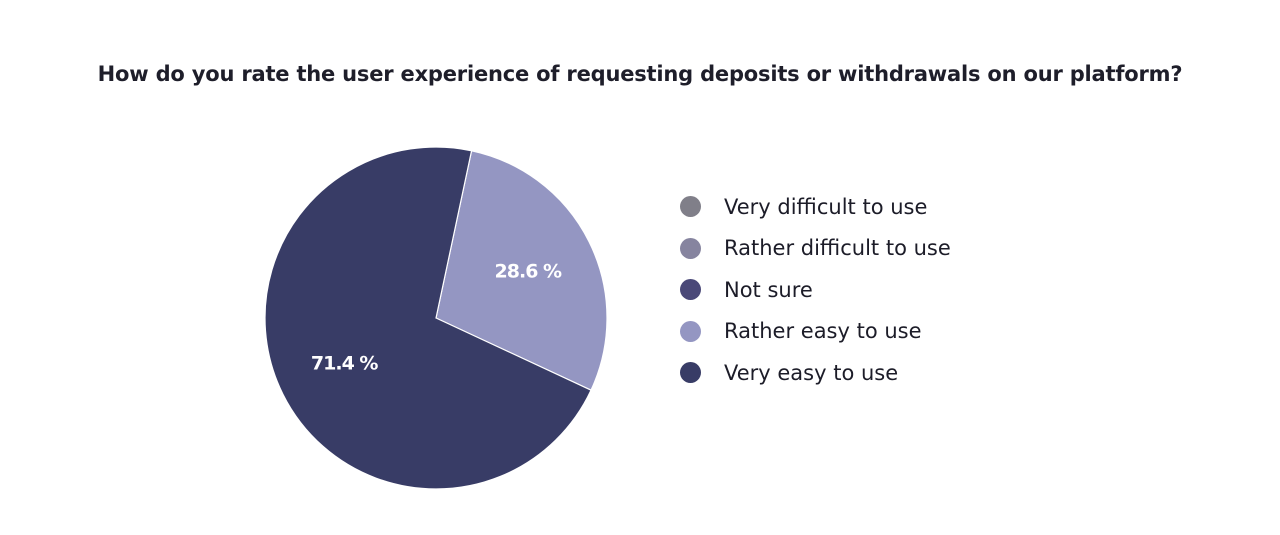 This screenshot has height=535, width=1280. I want to click on legend-label: Very difficult to use, so click(826, 206).